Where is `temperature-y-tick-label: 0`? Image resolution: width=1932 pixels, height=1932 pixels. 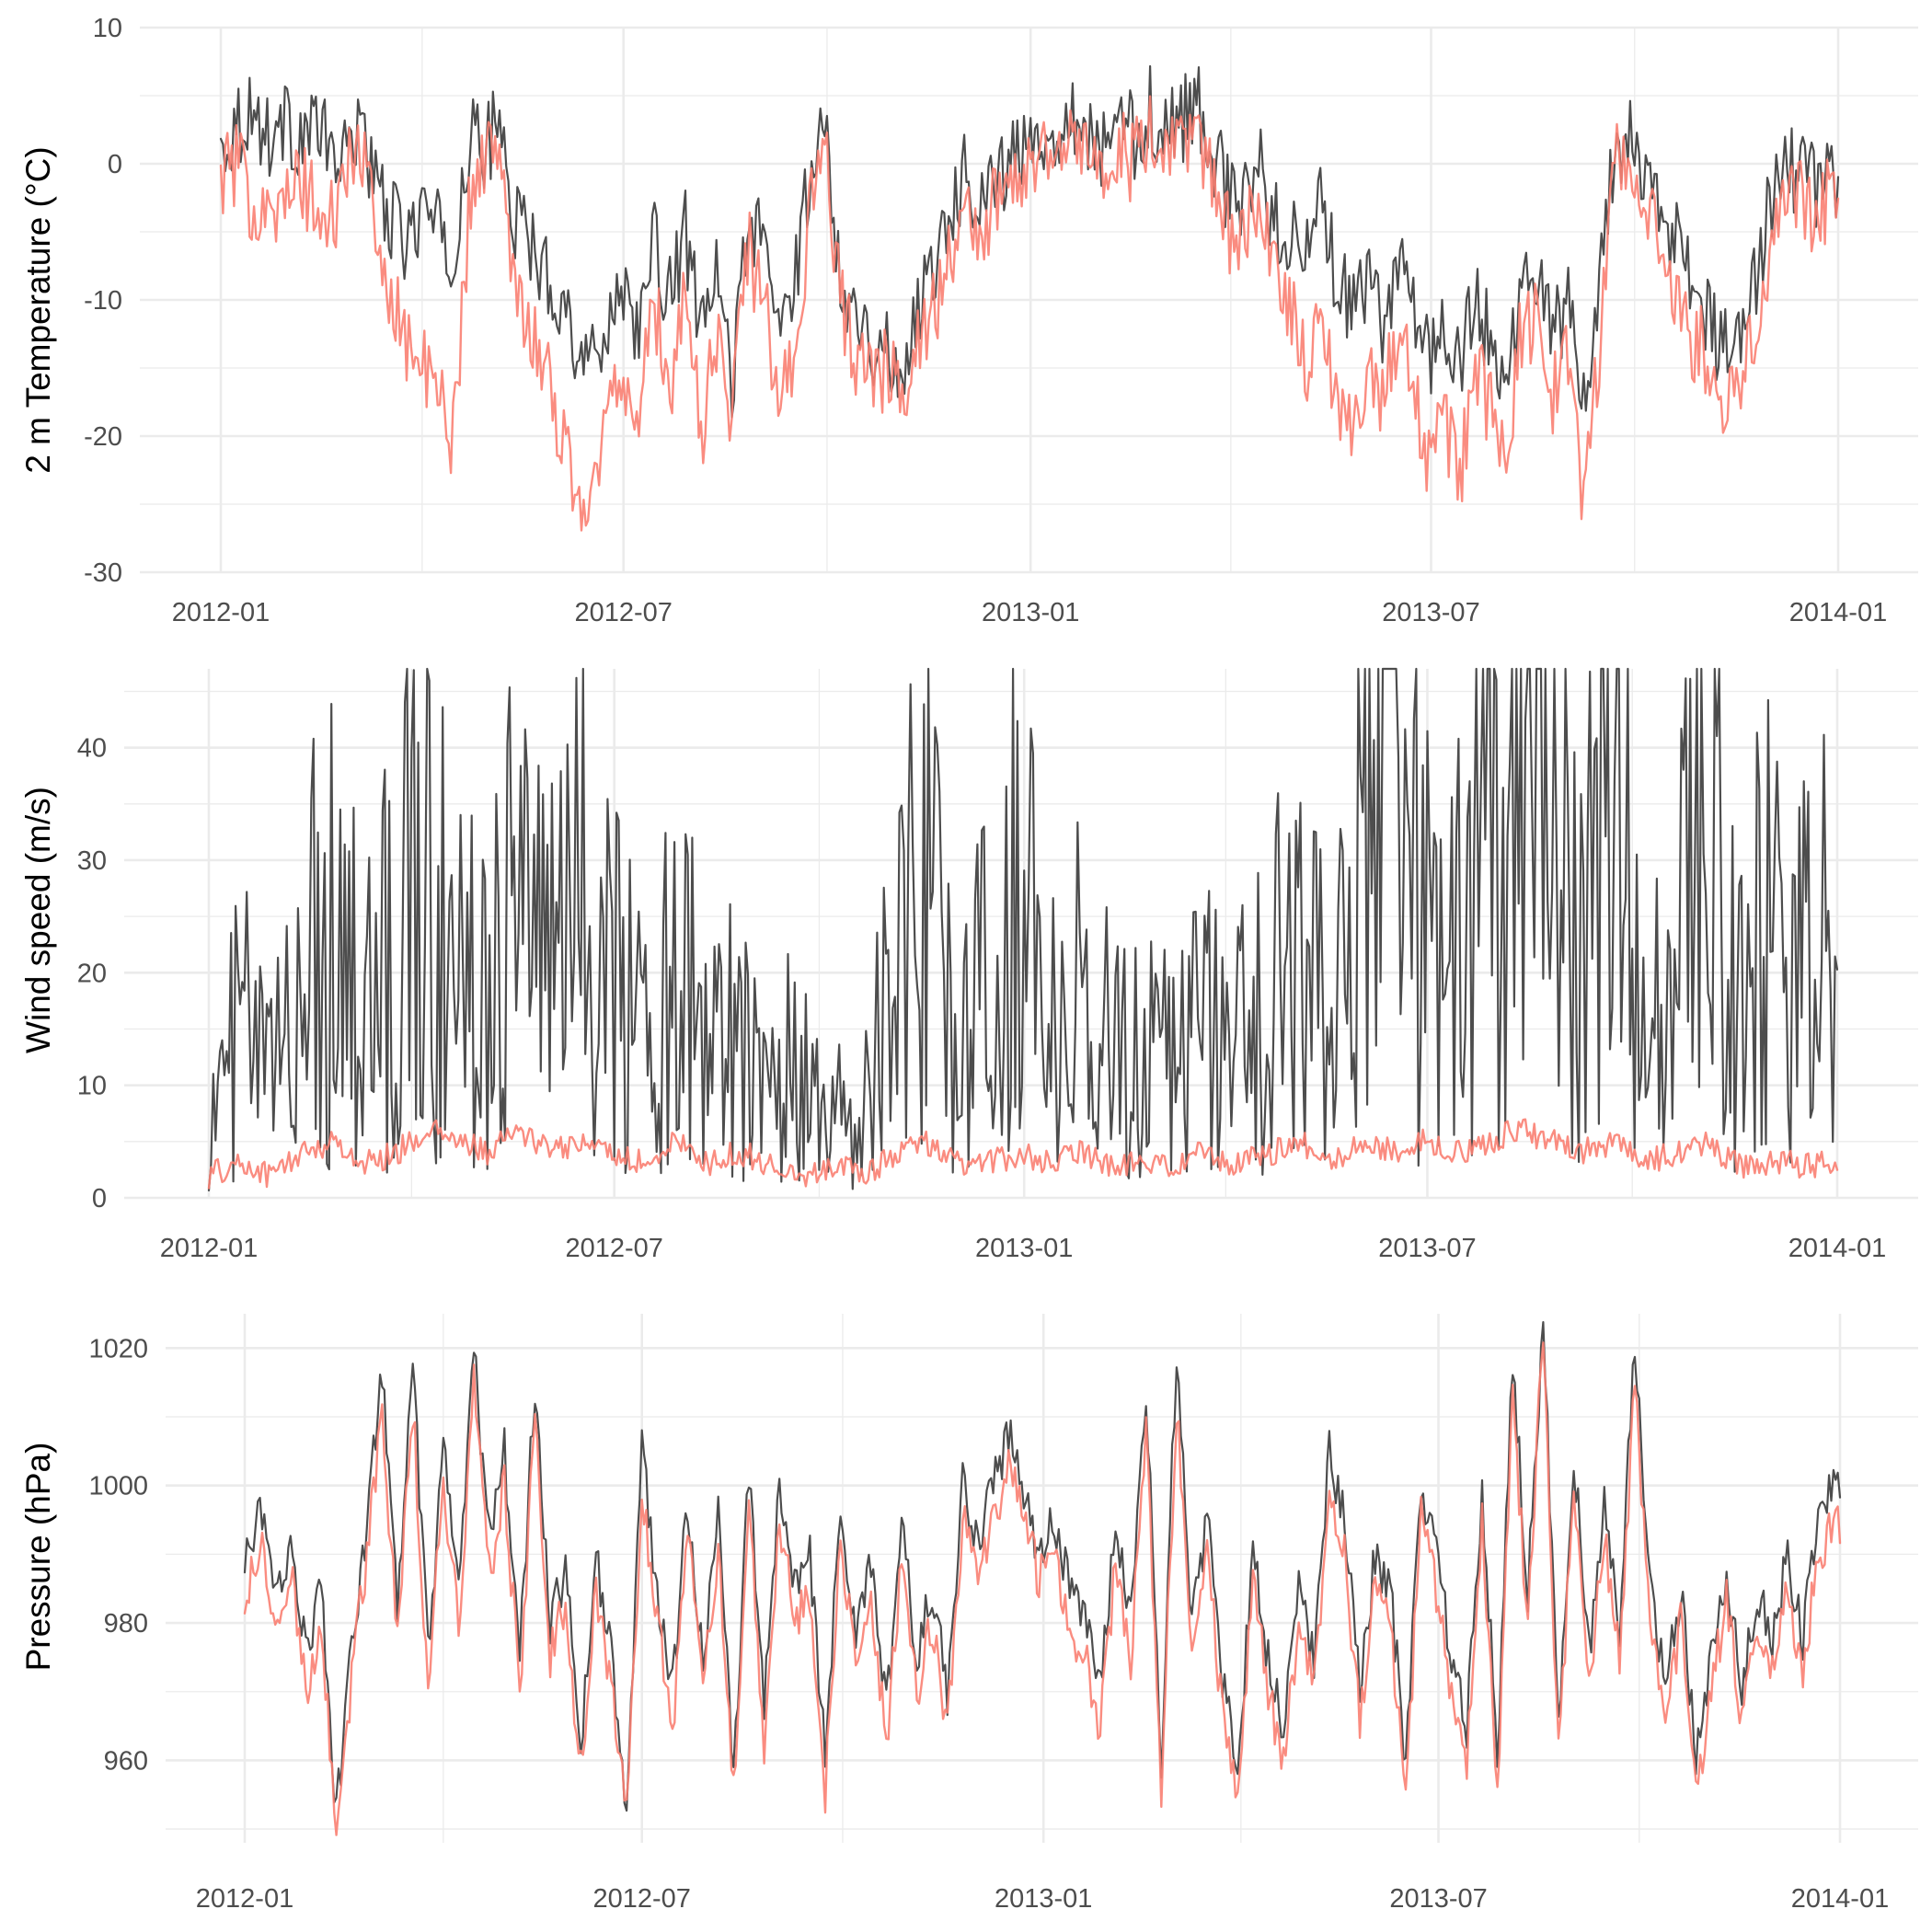
temperature-y-tick-label: 0 is located at coordinates (115, 164).